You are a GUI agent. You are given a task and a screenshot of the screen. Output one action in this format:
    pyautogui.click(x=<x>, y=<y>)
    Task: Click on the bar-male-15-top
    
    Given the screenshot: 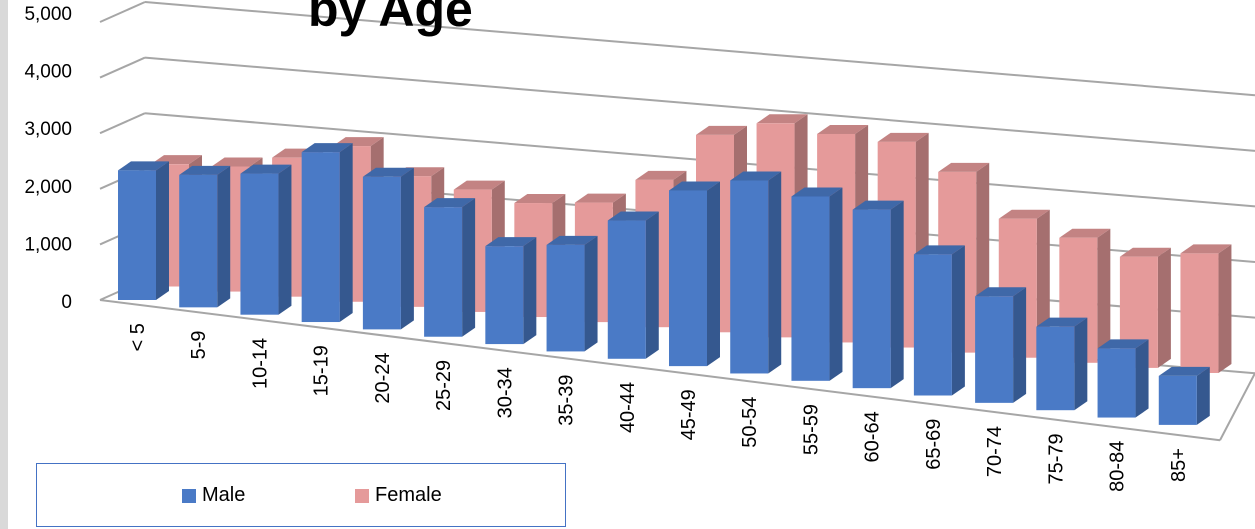 What is the action you would take?
    pyautogui.click(x=1062, y=322)
    